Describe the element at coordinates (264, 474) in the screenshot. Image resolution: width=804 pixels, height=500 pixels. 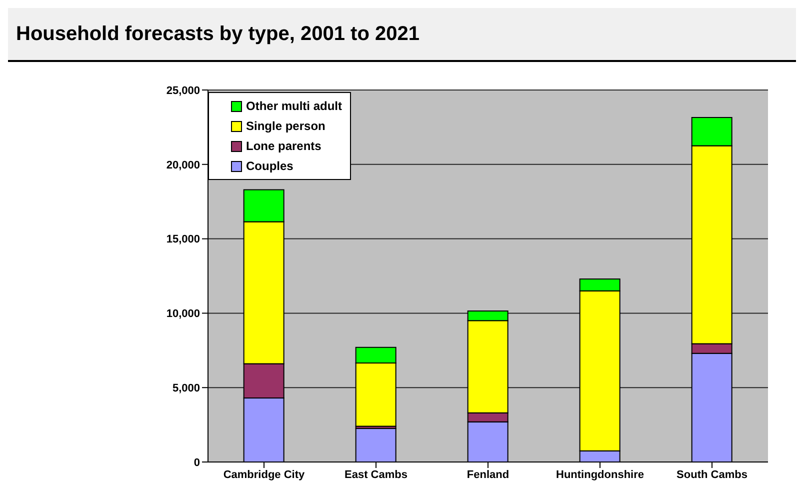
I see `x-tick-label: Cambridge City` at that location.